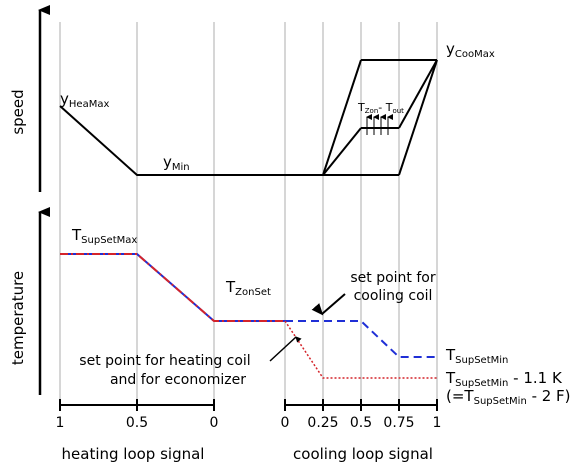  Describe the element at coordinates (328, 304) in the screenshot. I see `cooling-annotation-arrow` at that location.